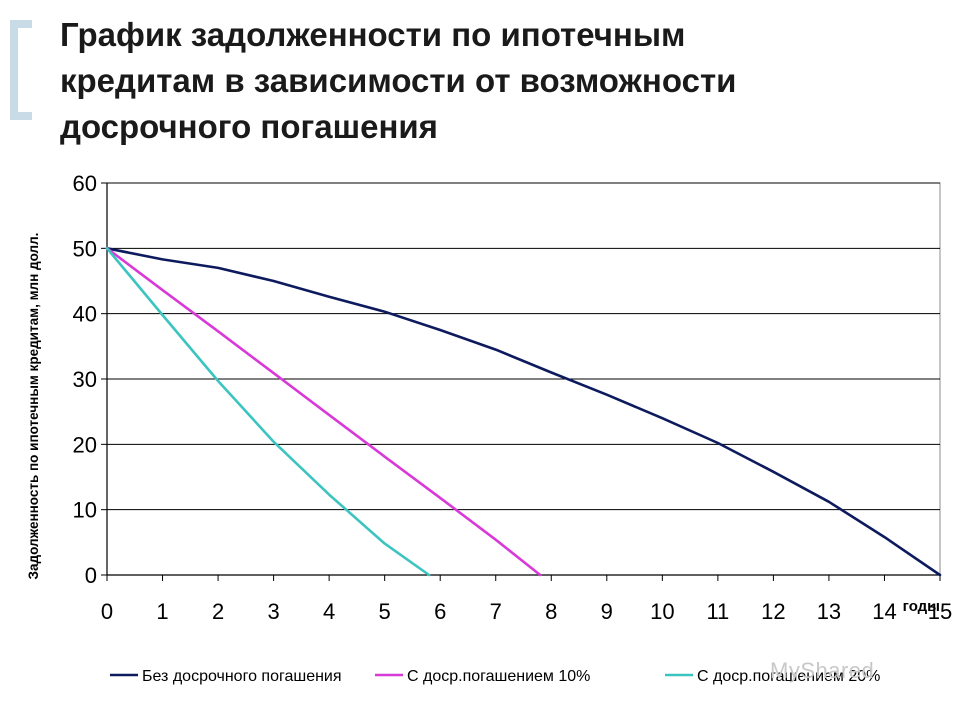  I want to click on x-tick-label: 5, so click(385, 611).